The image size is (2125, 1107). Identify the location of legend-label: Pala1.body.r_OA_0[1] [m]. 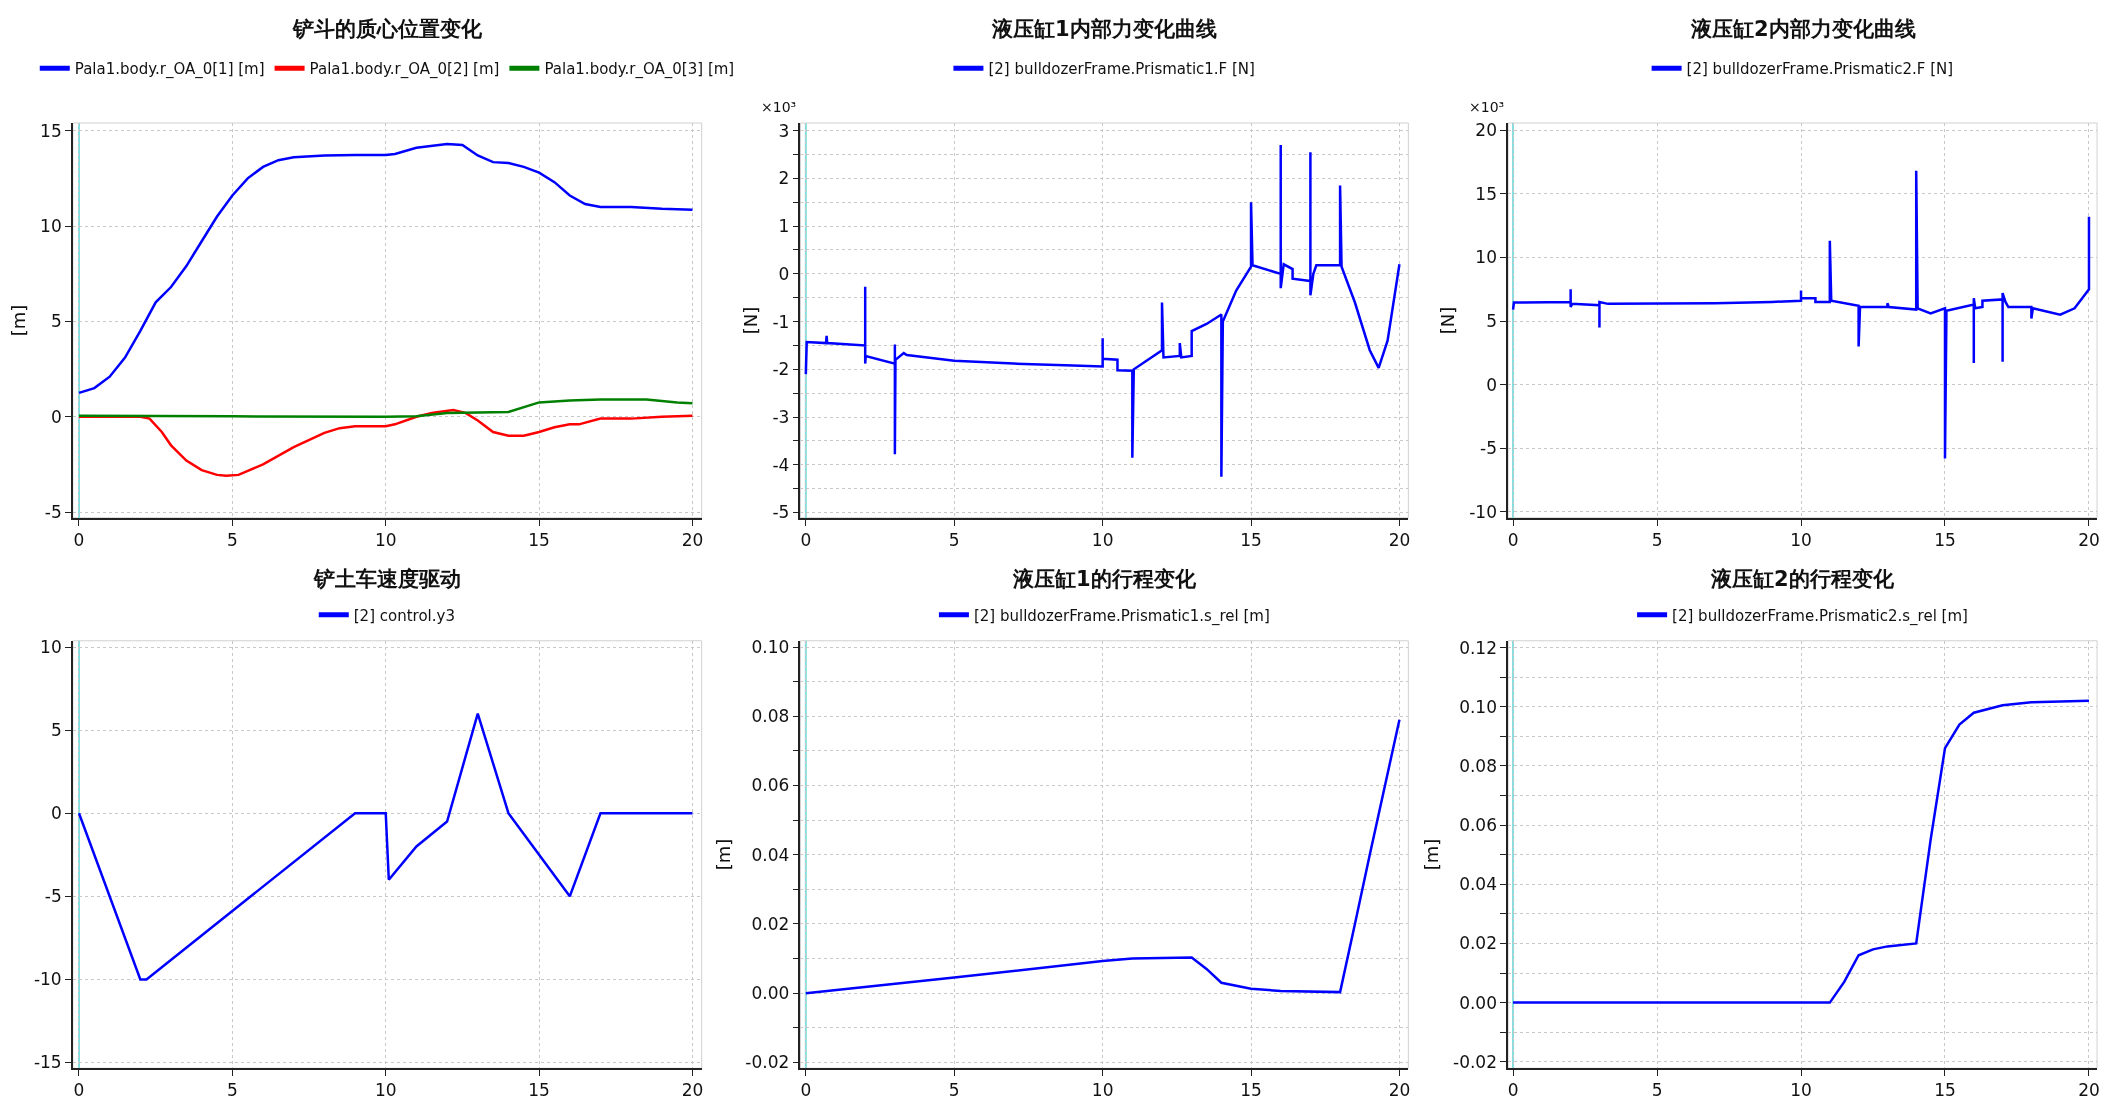
(169, 70).